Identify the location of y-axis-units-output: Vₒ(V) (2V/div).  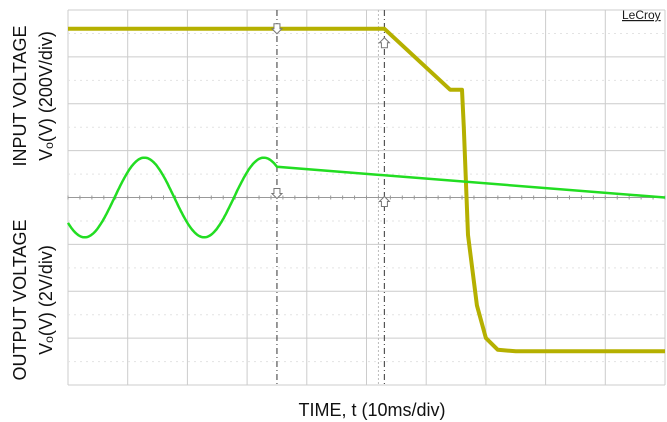
(46, 300).